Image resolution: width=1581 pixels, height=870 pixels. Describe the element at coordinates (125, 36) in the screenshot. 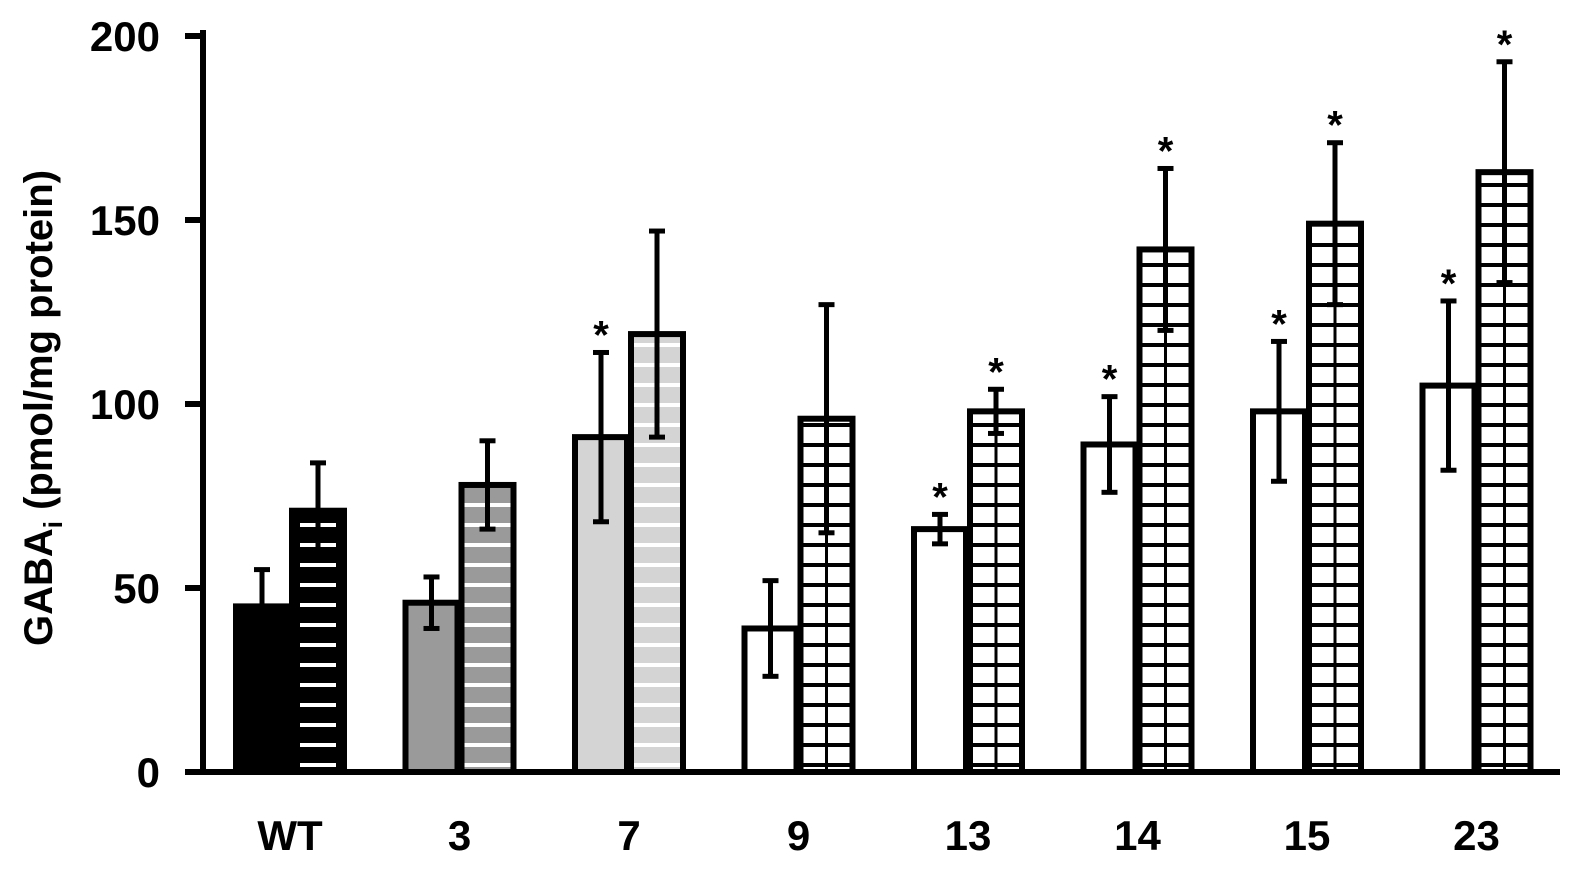

I see `y-tick-label-200: 200` at that location.